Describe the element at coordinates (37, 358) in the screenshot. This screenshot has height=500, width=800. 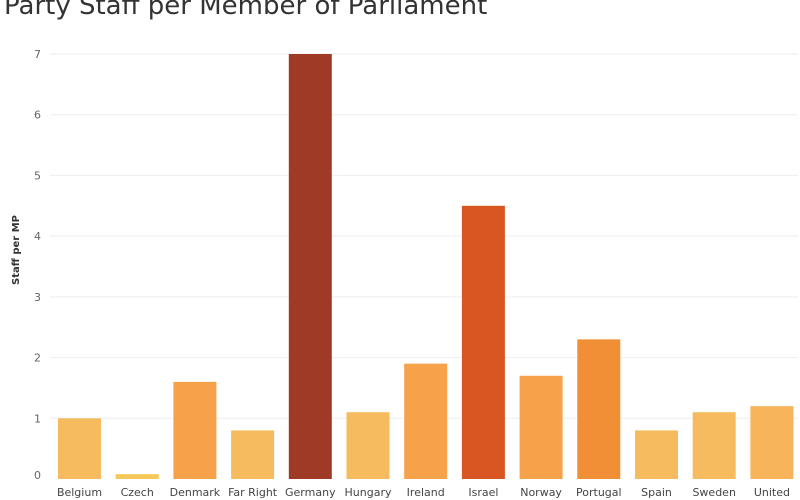
I see `y-tick-label: 2` at that location.